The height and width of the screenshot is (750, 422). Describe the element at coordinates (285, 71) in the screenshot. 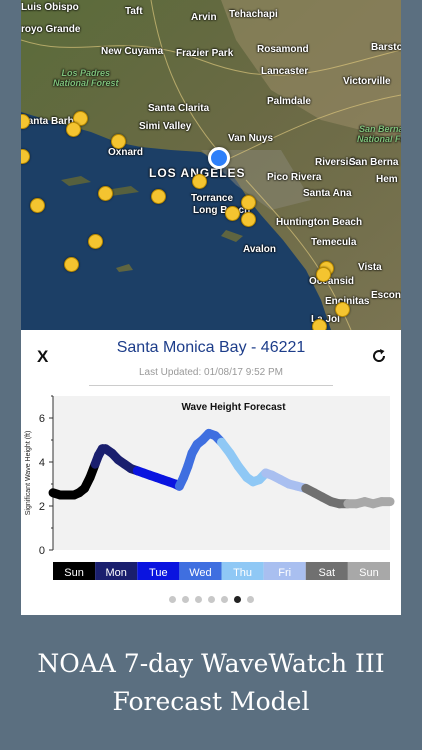

I see `map-label-lancaster: Lancaster` at that location.